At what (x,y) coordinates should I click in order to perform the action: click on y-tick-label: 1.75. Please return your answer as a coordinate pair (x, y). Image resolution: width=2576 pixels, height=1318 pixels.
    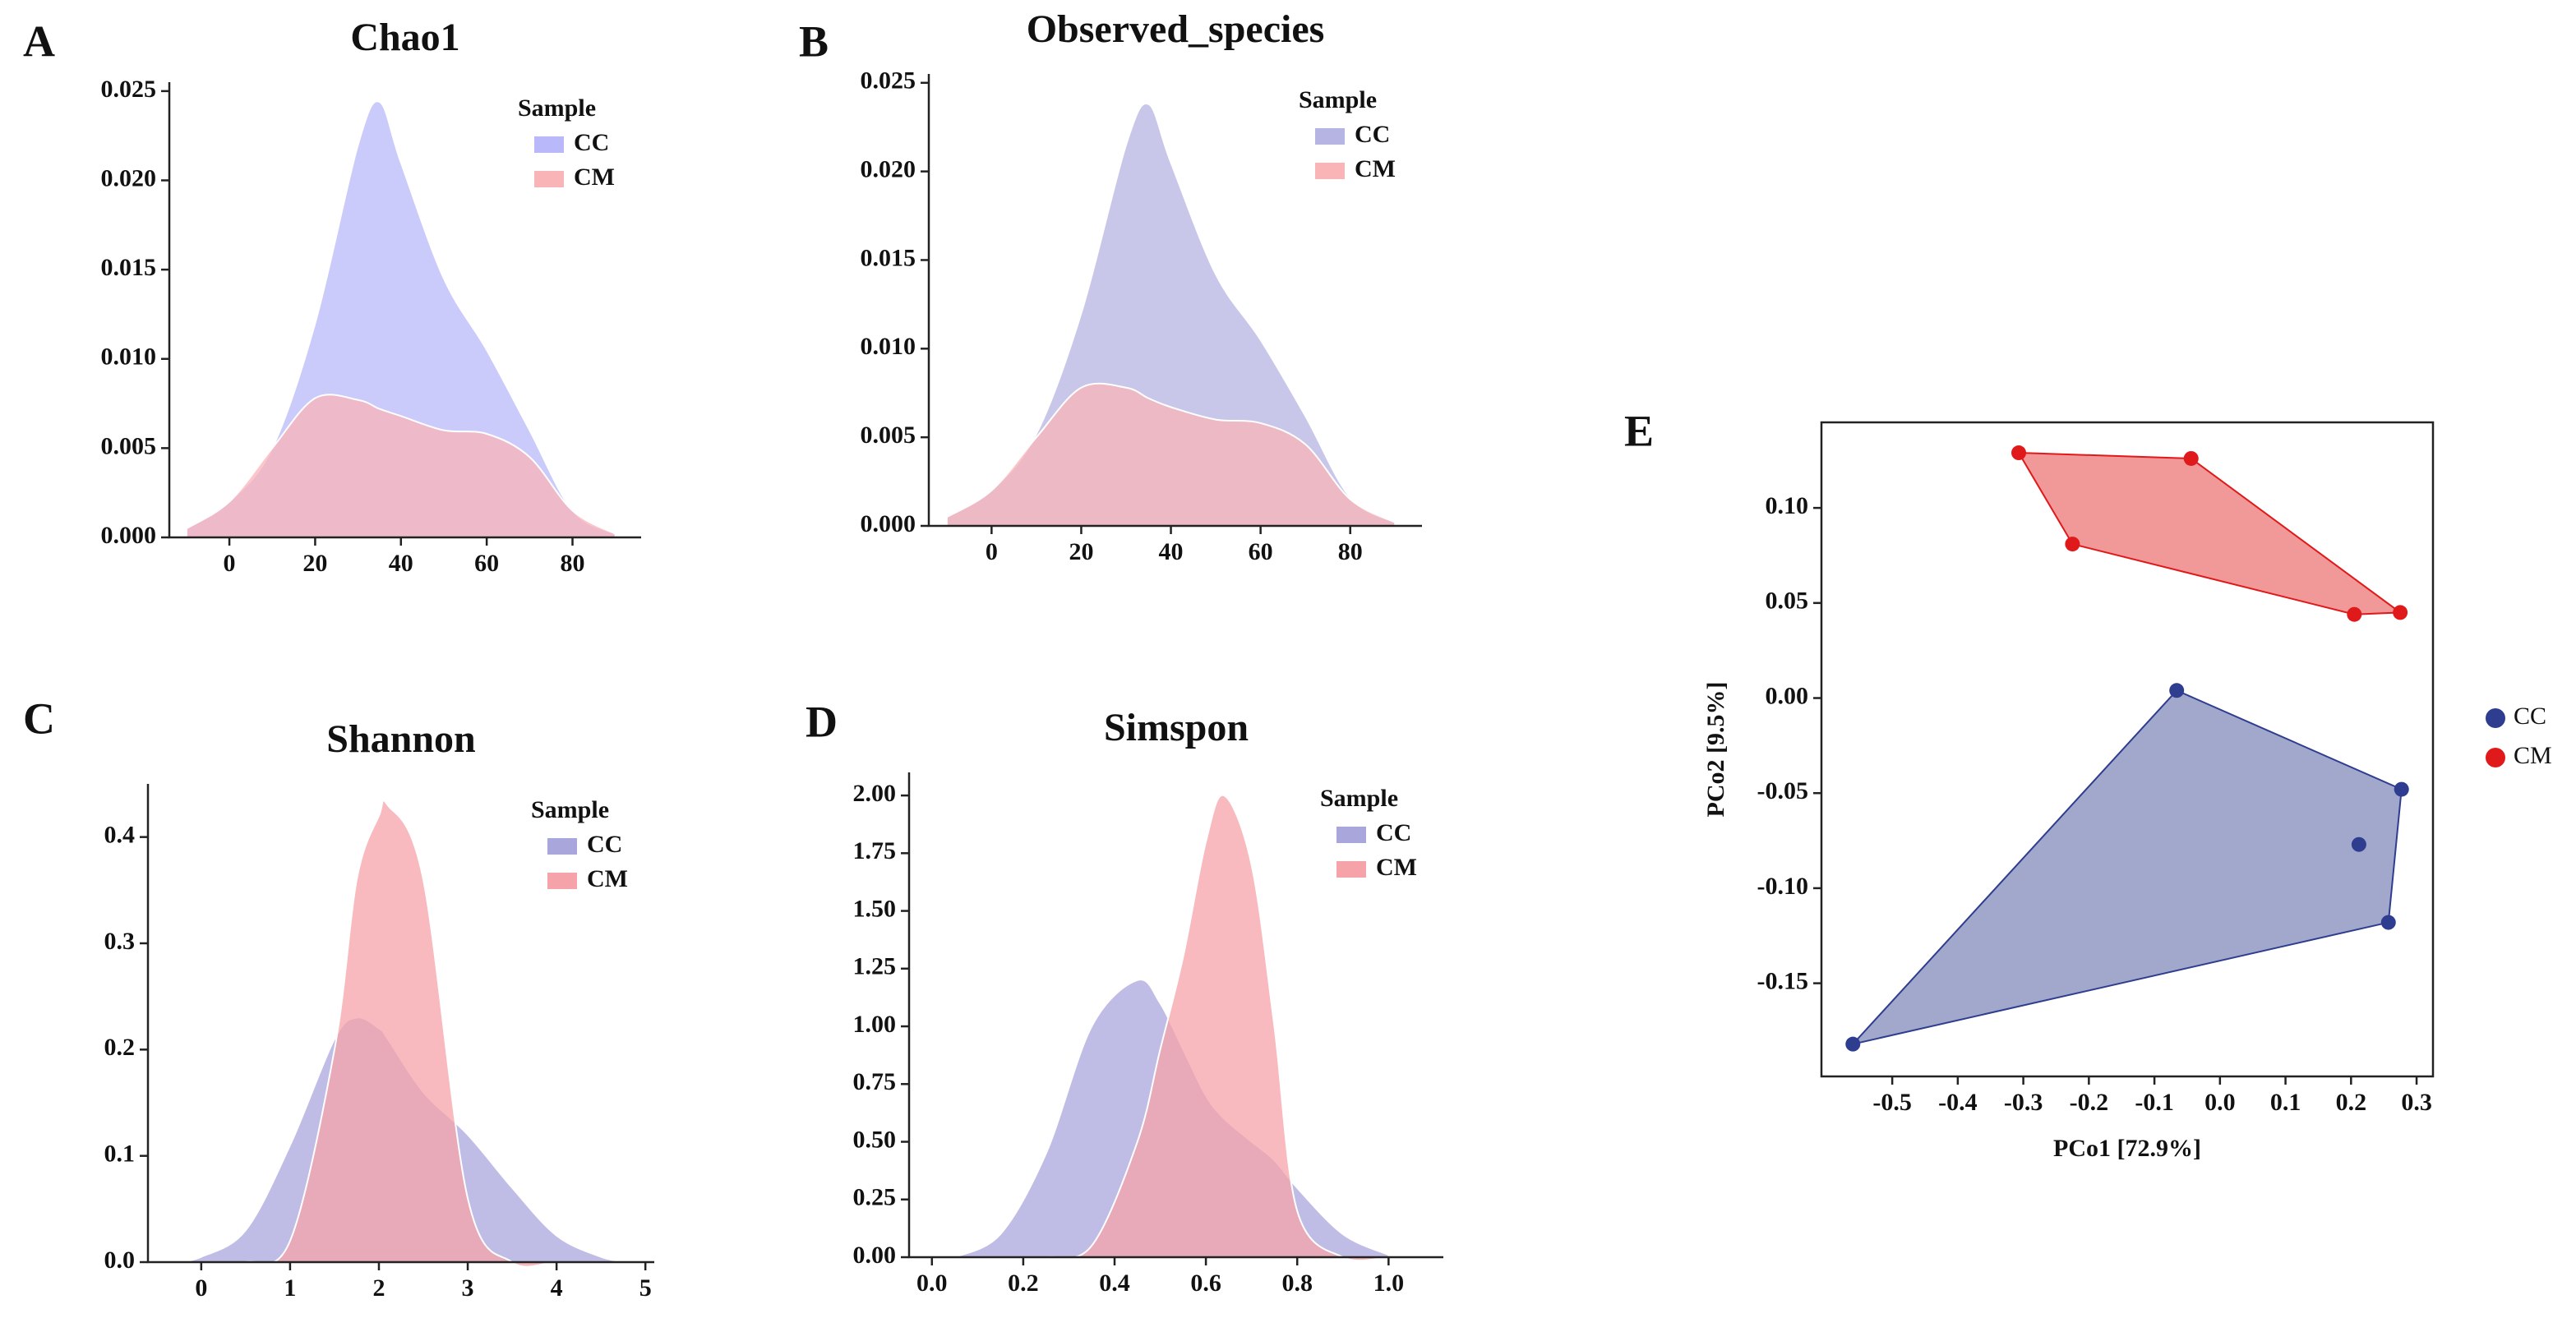
    Looking at the image, I should click on (875, 850).